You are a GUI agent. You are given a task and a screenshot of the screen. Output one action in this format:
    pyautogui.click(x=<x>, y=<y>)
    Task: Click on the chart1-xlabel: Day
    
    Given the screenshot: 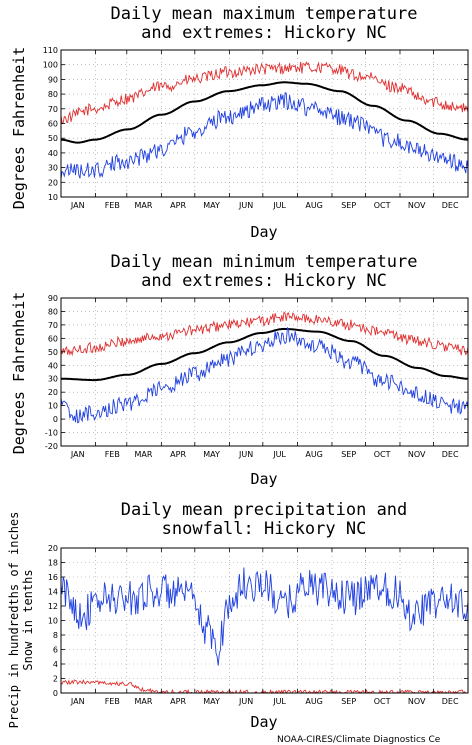 What is the action you would take?
    pyautogui.click(x=263, y=232)
    